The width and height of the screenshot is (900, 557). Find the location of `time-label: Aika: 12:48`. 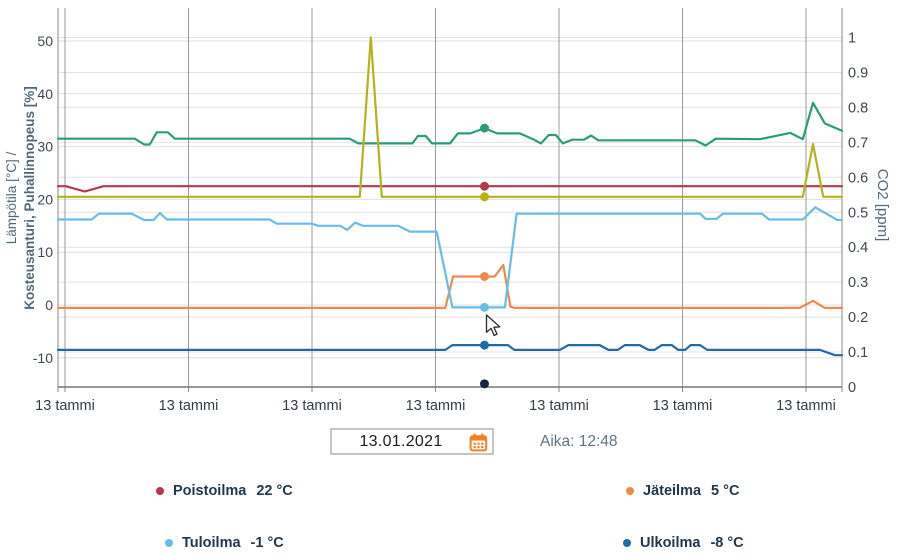

time-label: Aika: 12:48 is located at coordinates (579, 441).